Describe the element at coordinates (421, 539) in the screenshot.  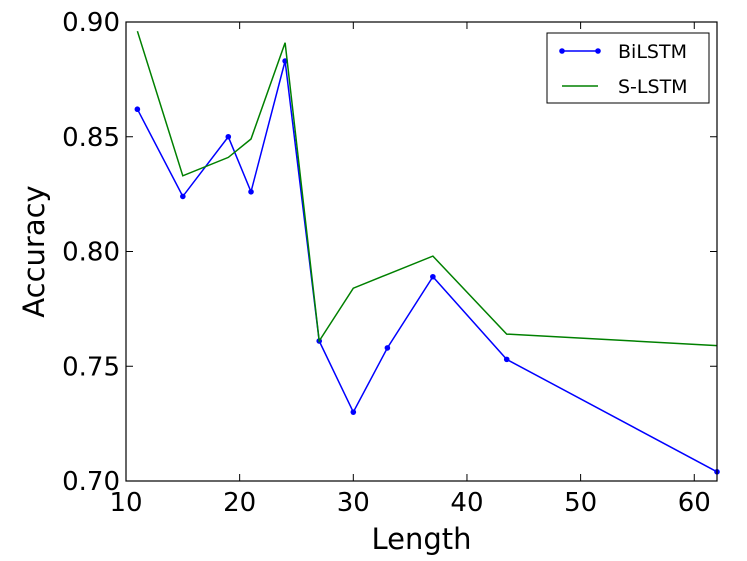
I see `x-axis-label: Length` at that location.